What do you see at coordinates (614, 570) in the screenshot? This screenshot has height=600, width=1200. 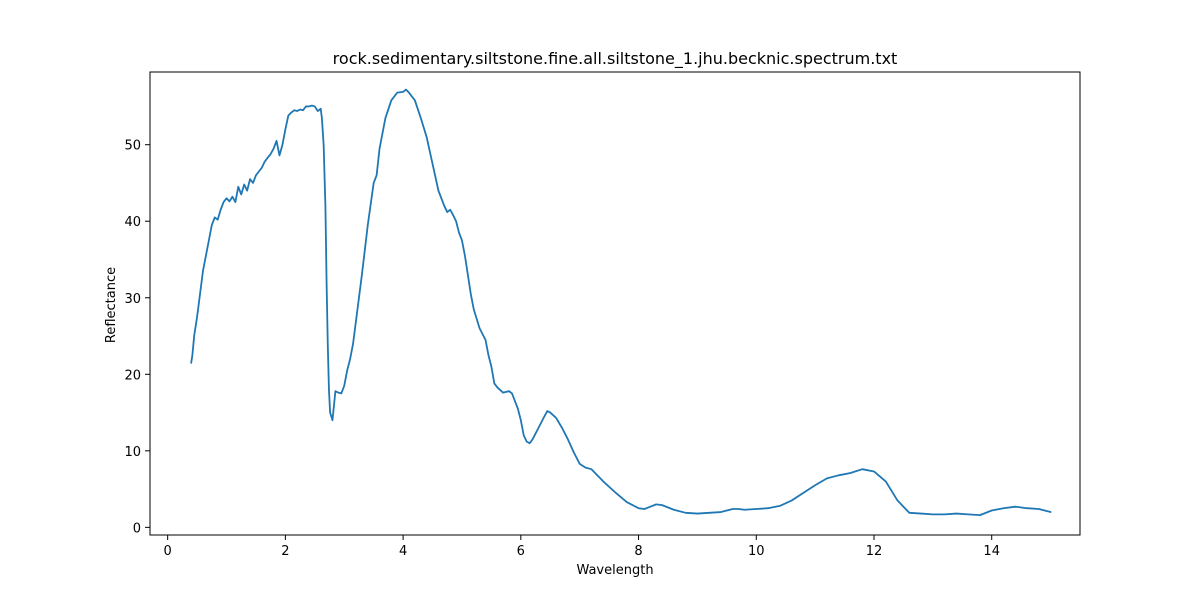 I see `x-axis-label: Wavelength` at bounding box center [614, 570].